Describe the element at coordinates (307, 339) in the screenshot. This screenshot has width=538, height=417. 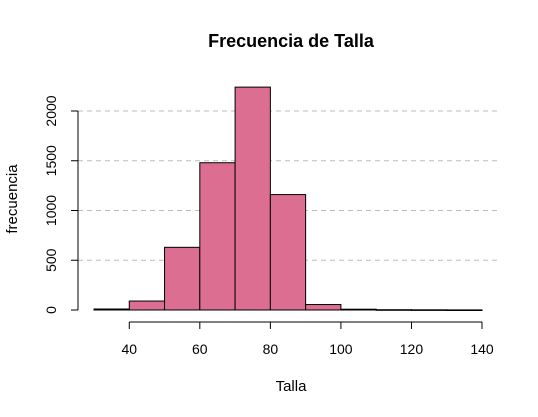
I see `x-axis: 40 60 80 100 120 140` at that location.